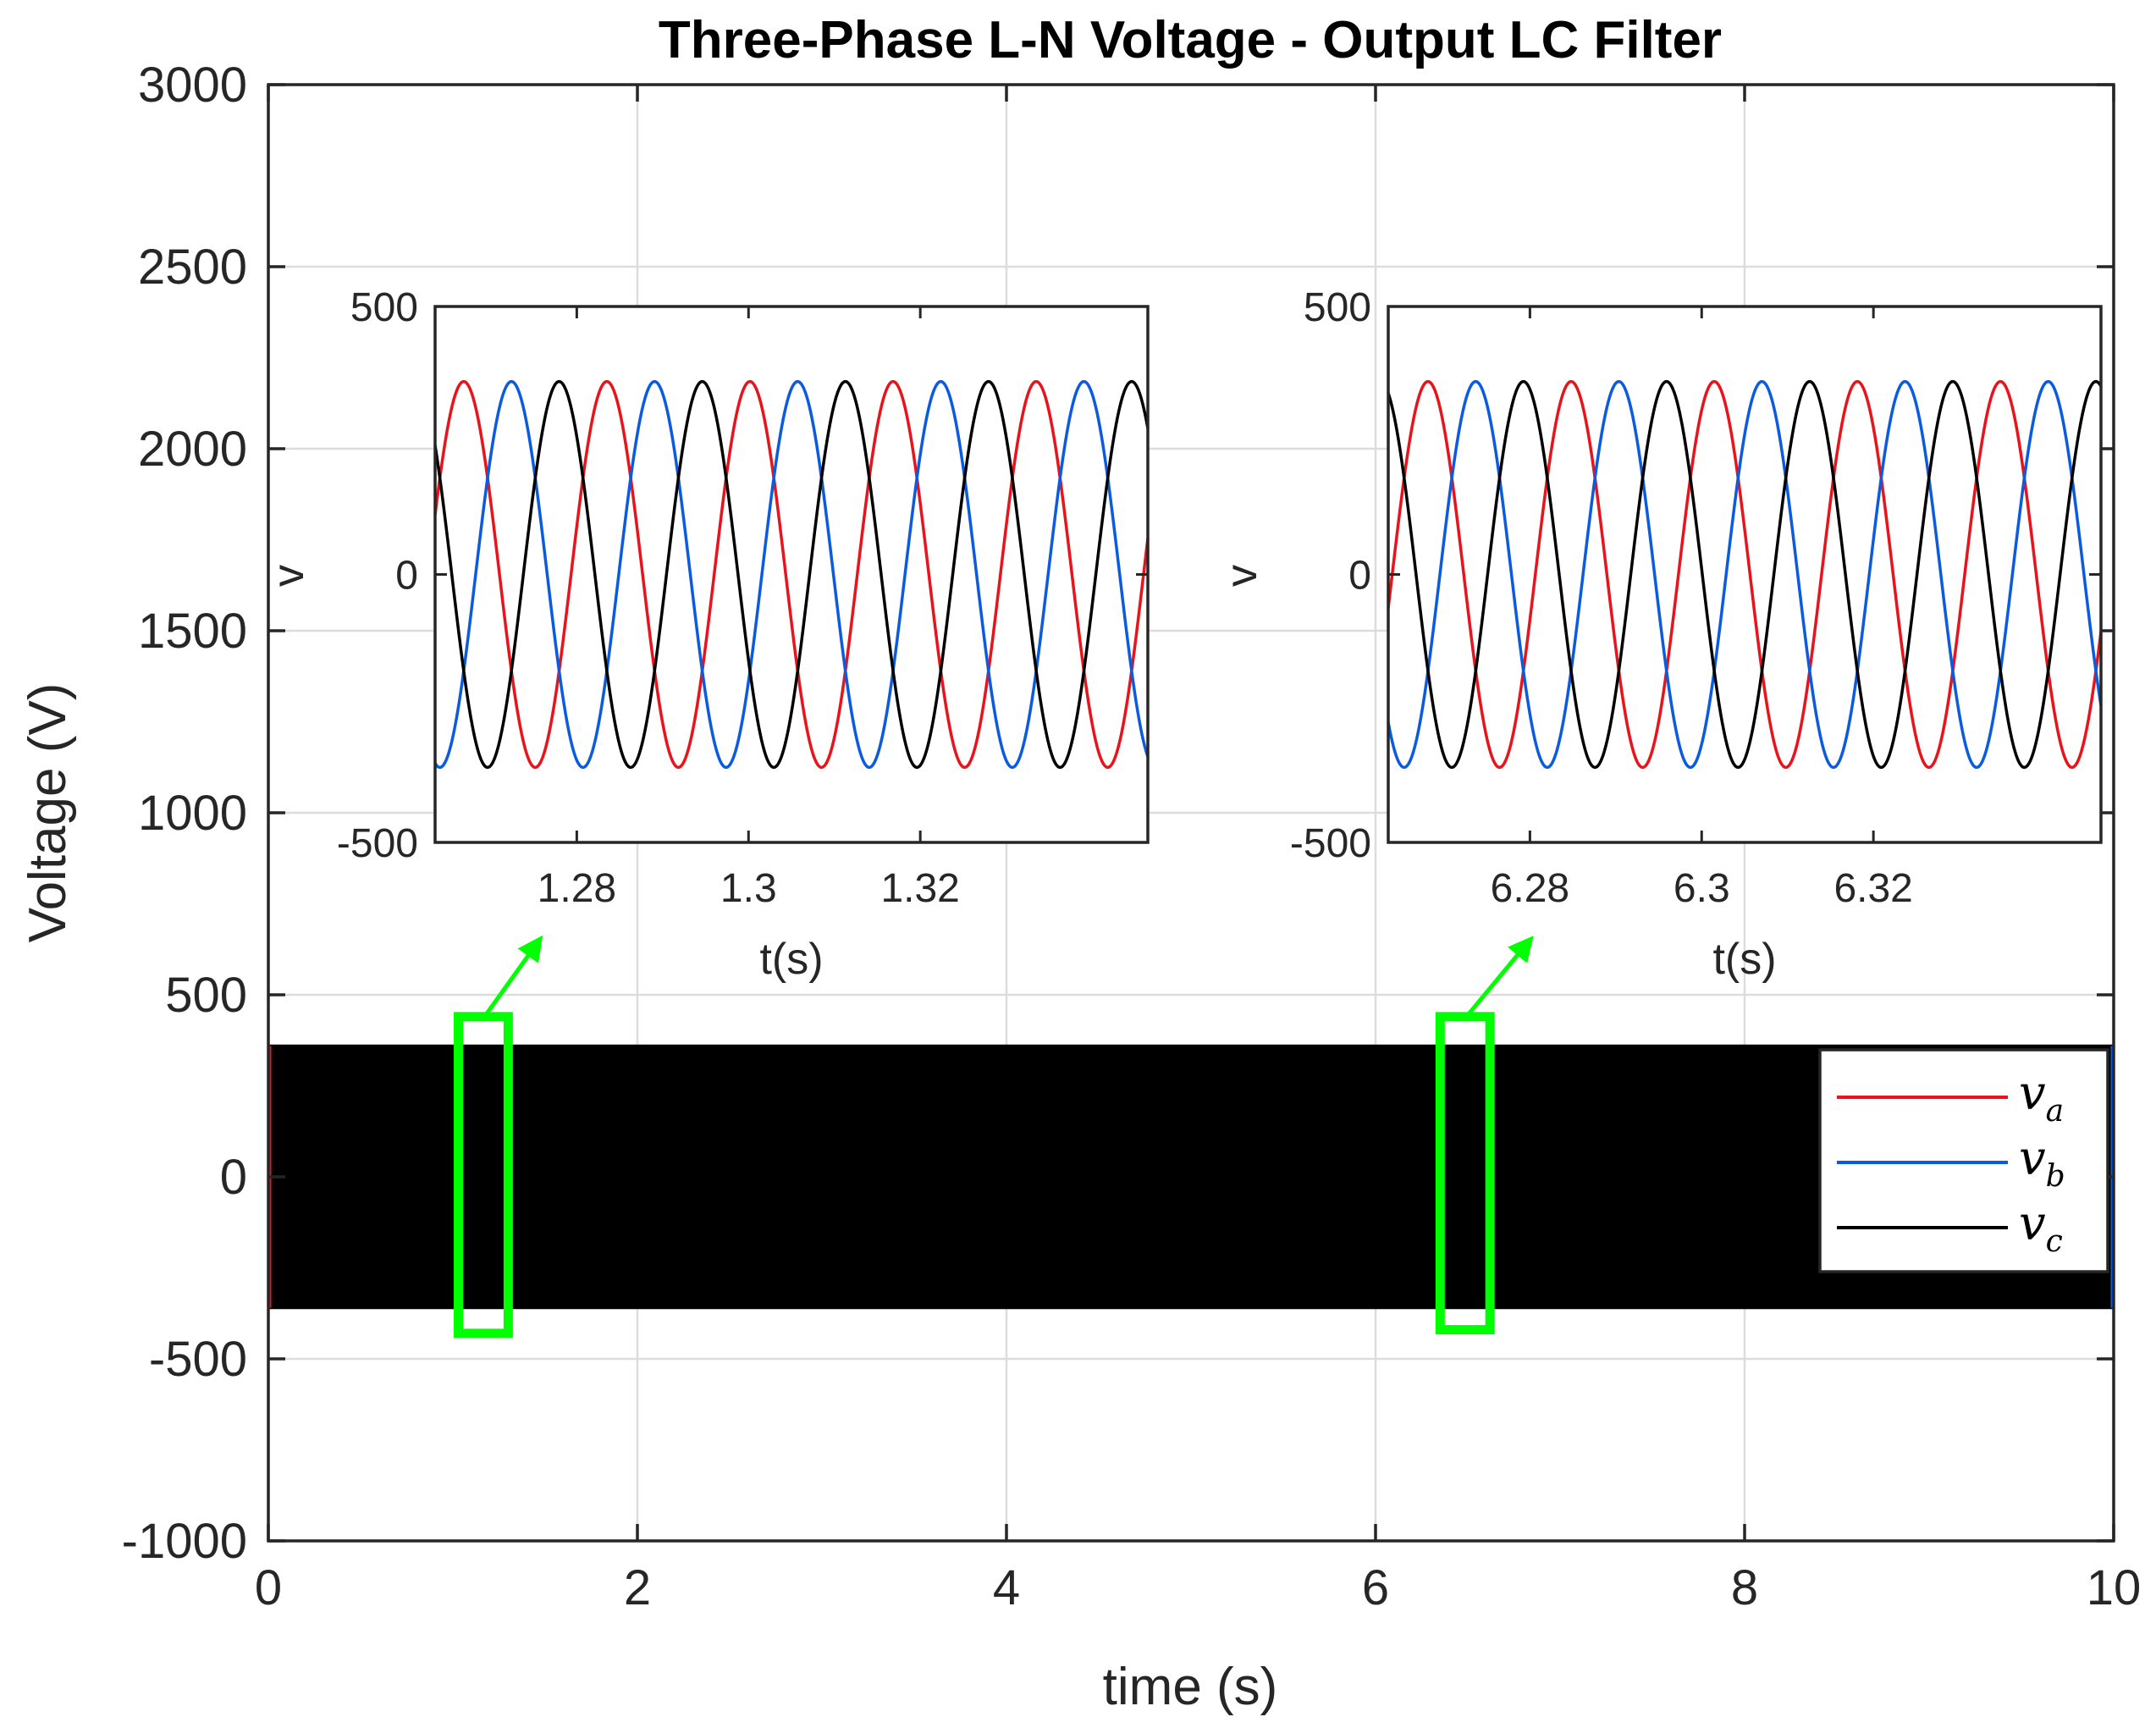  Describe the element at coordinates (2042, 1162) in the screenshot. I see `legend-label-vb: vb` at that location.